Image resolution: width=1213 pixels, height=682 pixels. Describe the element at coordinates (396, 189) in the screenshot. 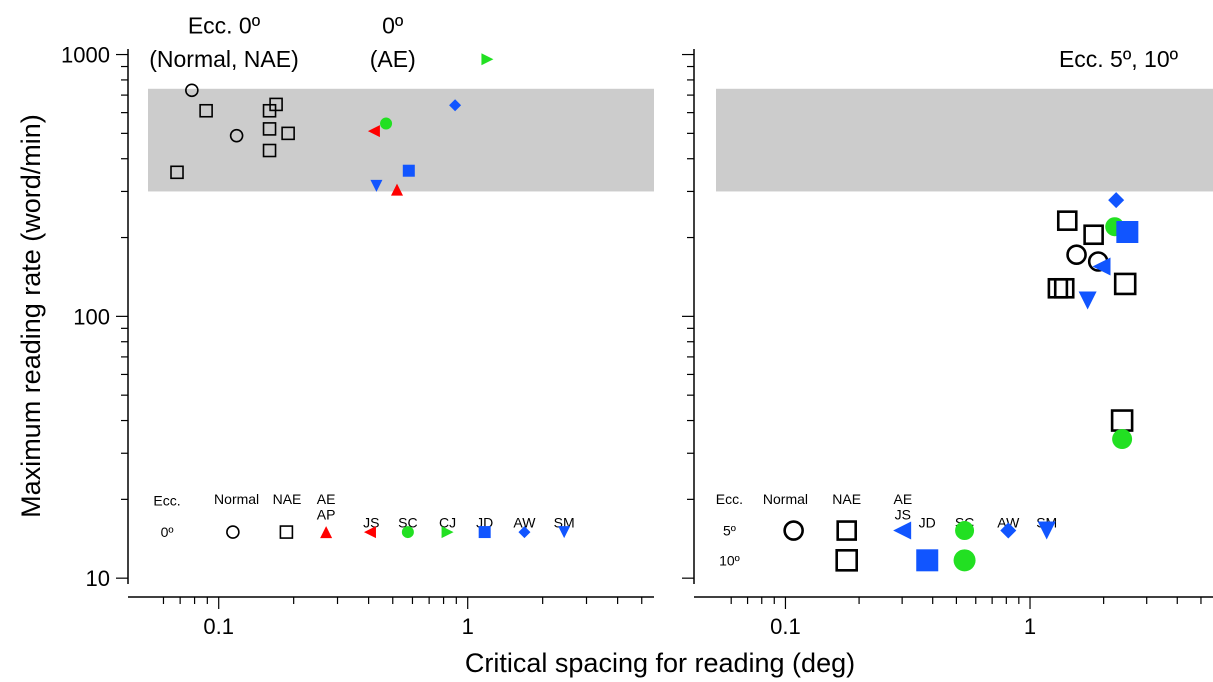

I see `data-point-triangle-up` at that location.